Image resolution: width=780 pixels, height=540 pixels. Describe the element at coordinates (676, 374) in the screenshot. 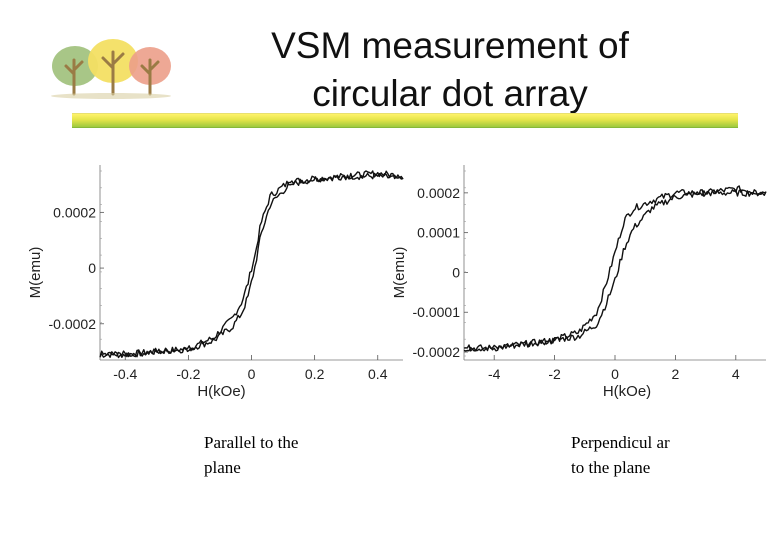

I see `x-tick-label: 2` at that location.